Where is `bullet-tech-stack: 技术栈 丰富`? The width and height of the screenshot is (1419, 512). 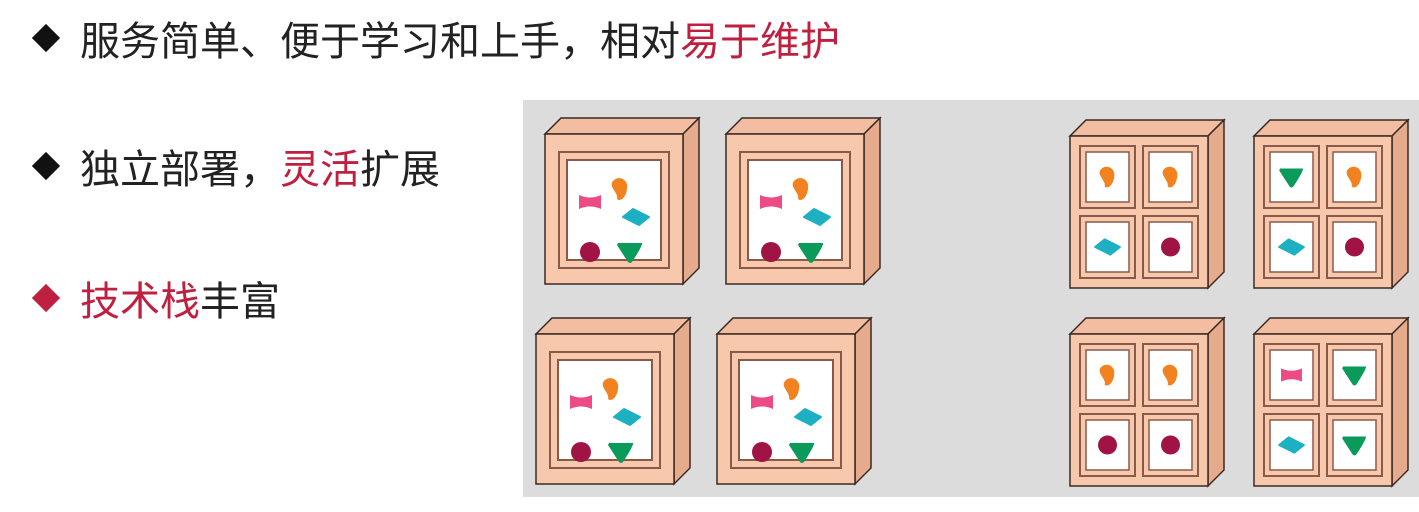
bullet-tech-stack: 技术栈 丰富 is located at coordinates (154, 298).